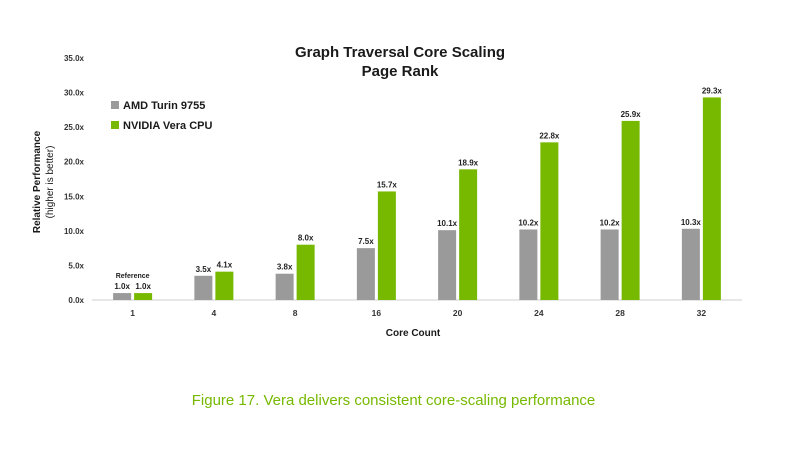  Describe the element at coordinates (285, 267) in the screenshot. I see `data-label-amd: 3.8x` at that location.